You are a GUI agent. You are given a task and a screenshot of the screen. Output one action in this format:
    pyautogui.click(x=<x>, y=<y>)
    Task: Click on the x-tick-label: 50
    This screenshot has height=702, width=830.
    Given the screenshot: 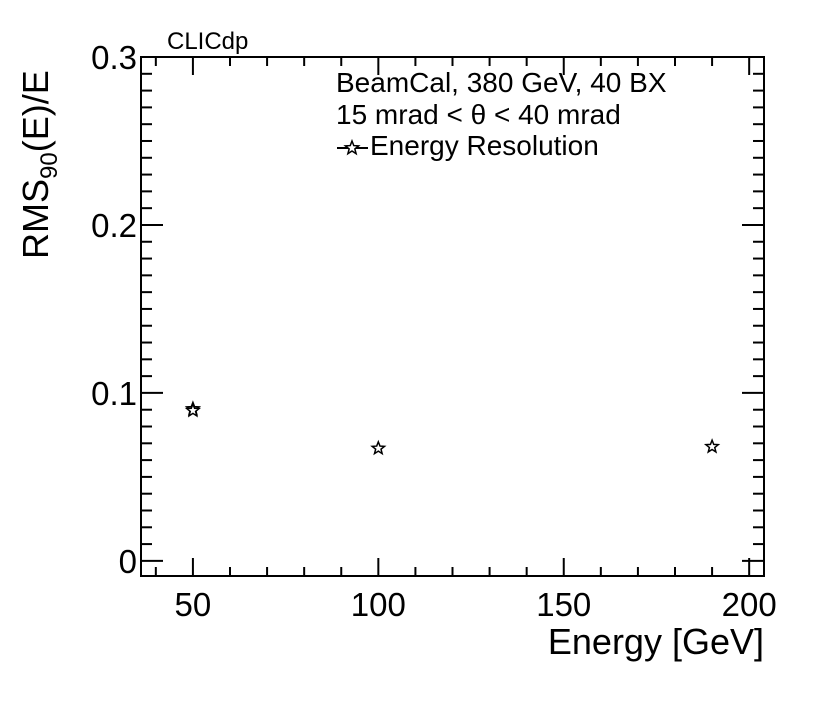 What is the action you would take?
    pyautogui.click(x=193, y=604)
    